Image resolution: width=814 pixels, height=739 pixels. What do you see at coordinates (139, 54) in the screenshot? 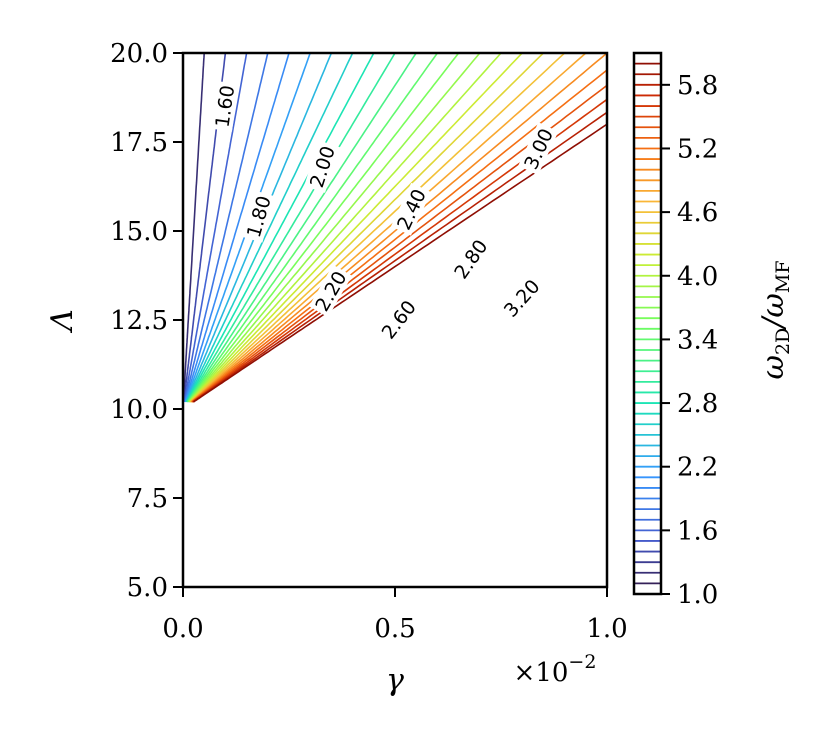
I see `y-tick-label: 20.0` at bounding box center [139, 54].